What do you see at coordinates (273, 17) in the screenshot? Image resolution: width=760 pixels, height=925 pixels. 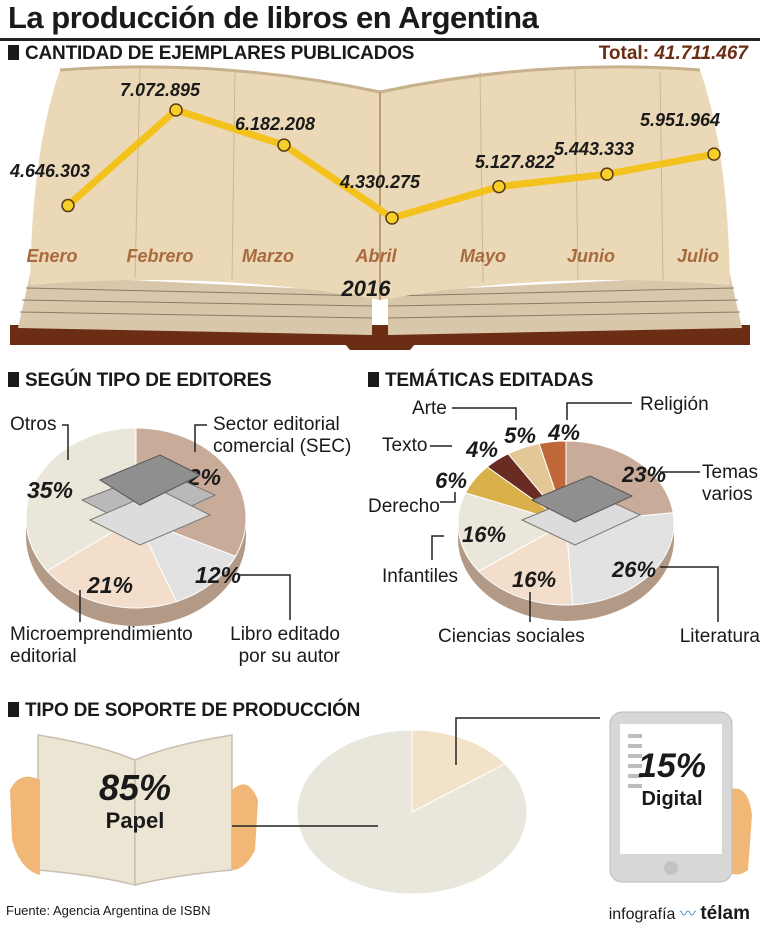 I see `page-title: La producción de libros en Argentina` at bounding box center [273, 17].